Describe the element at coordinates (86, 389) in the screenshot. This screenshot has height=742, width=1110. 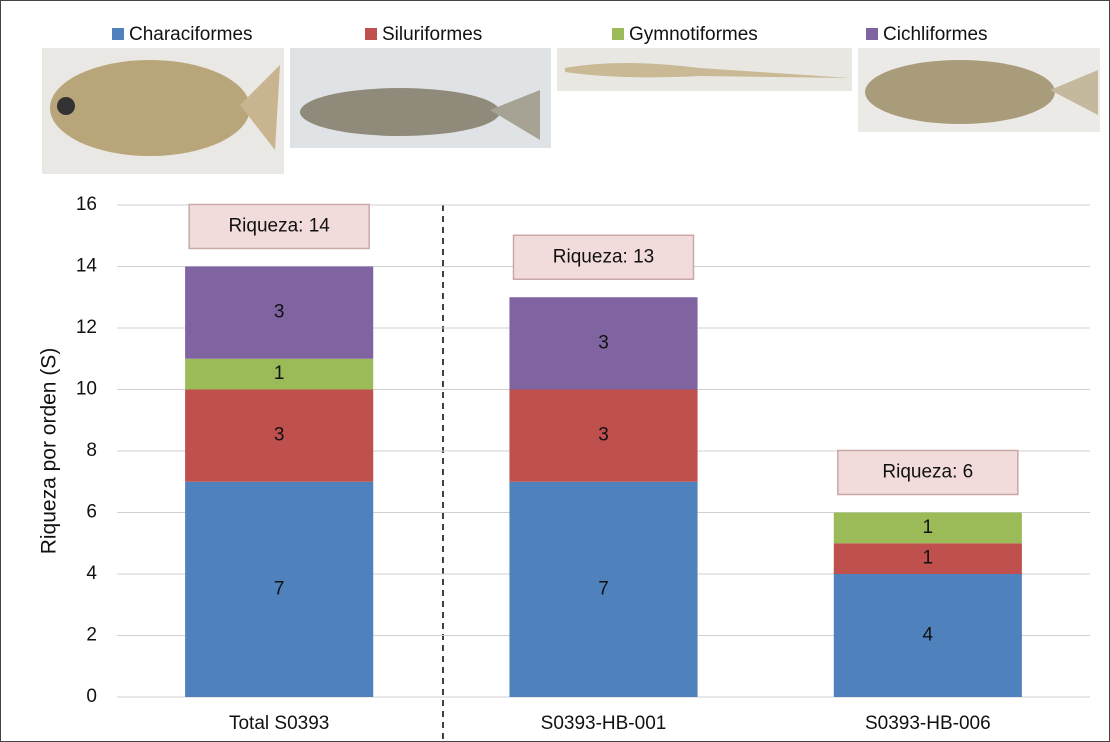
I see `y-tick-label: 10` at that location.